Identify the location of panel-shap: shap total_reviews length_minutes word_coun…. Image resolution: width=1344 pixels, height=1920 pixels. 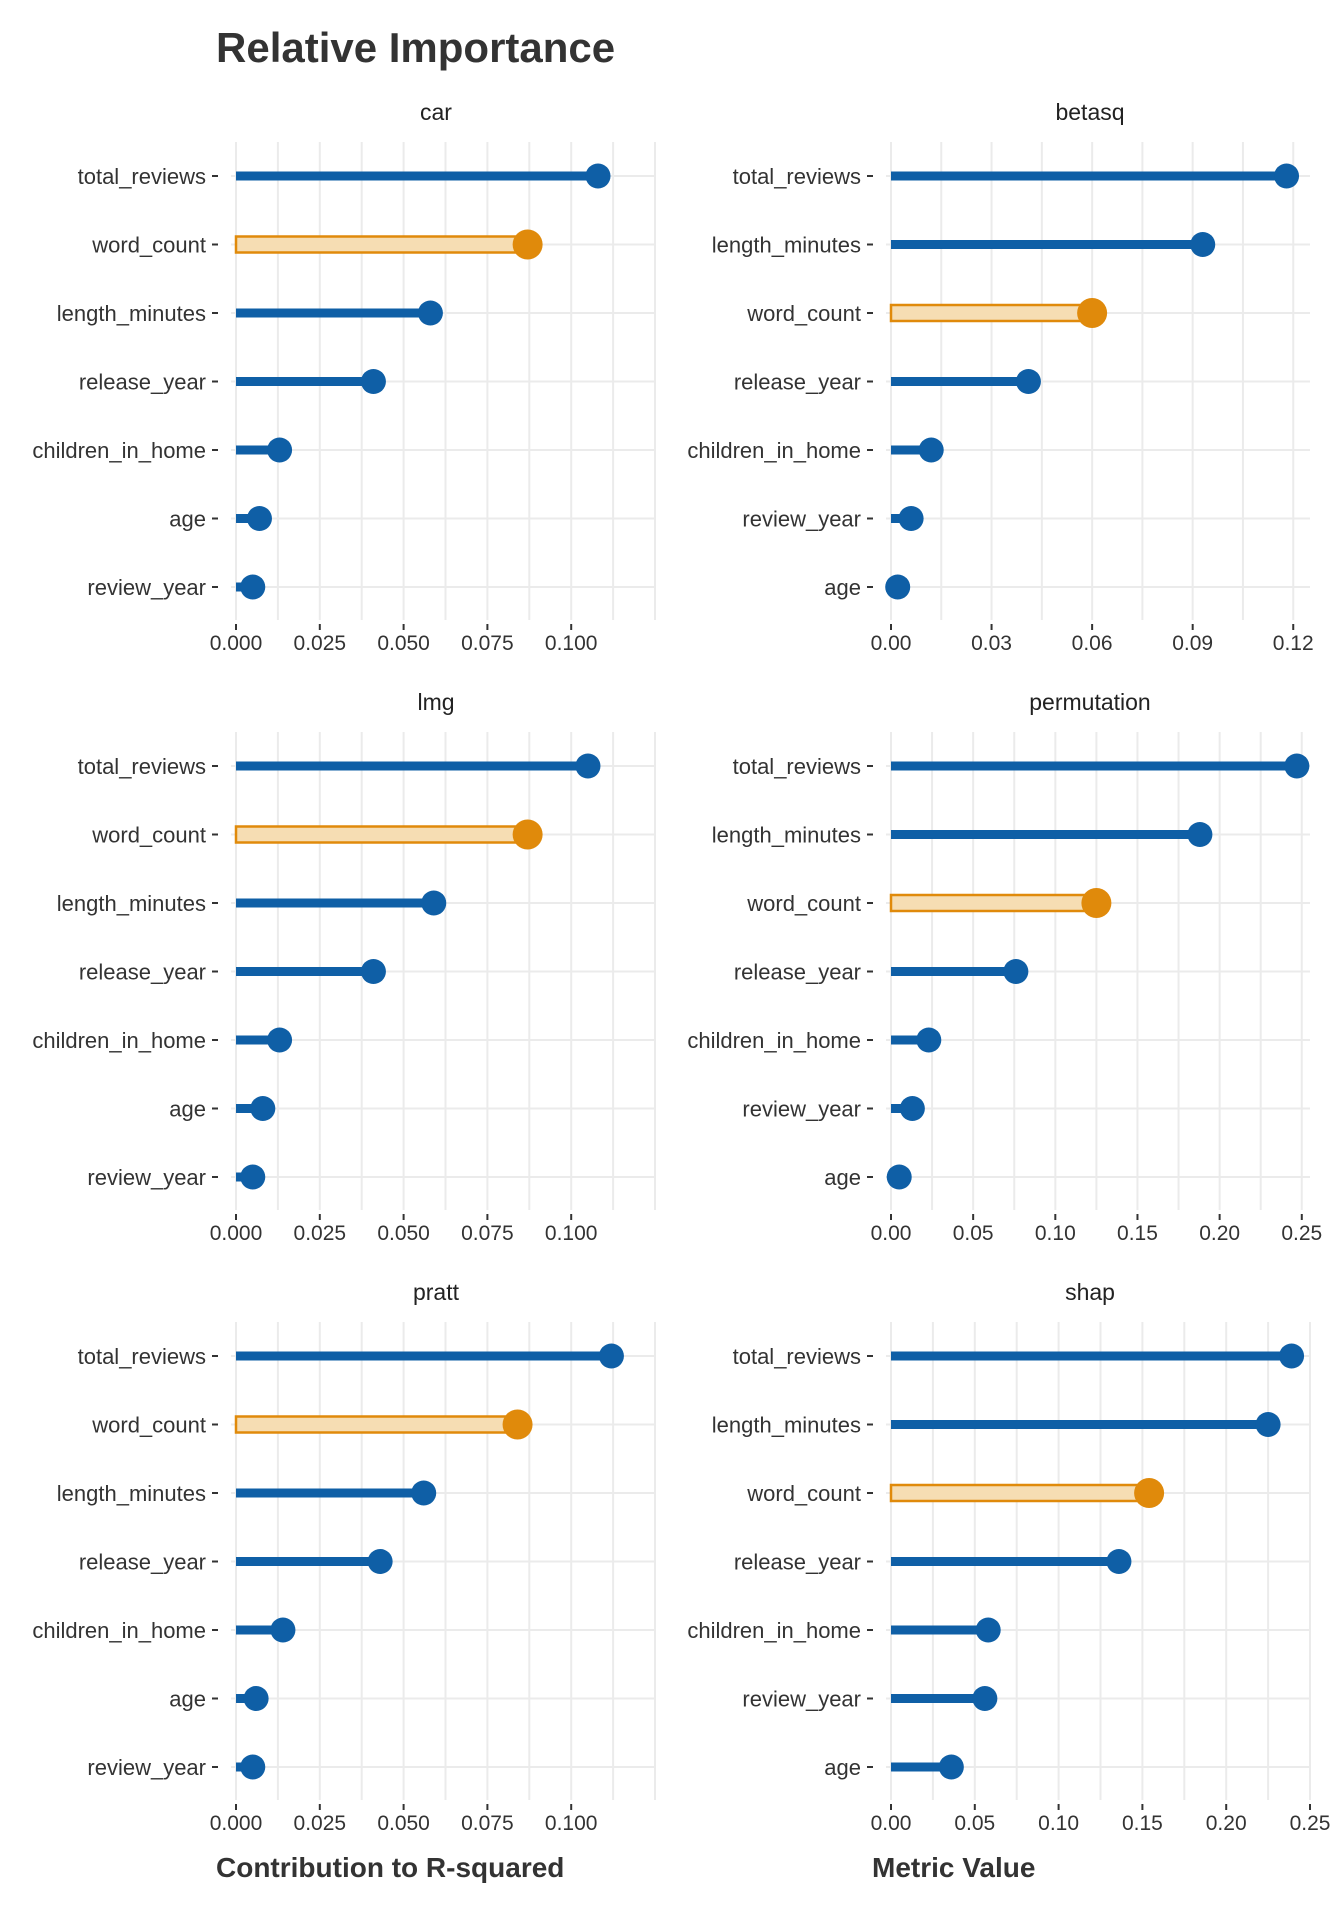
(1008, 1557).